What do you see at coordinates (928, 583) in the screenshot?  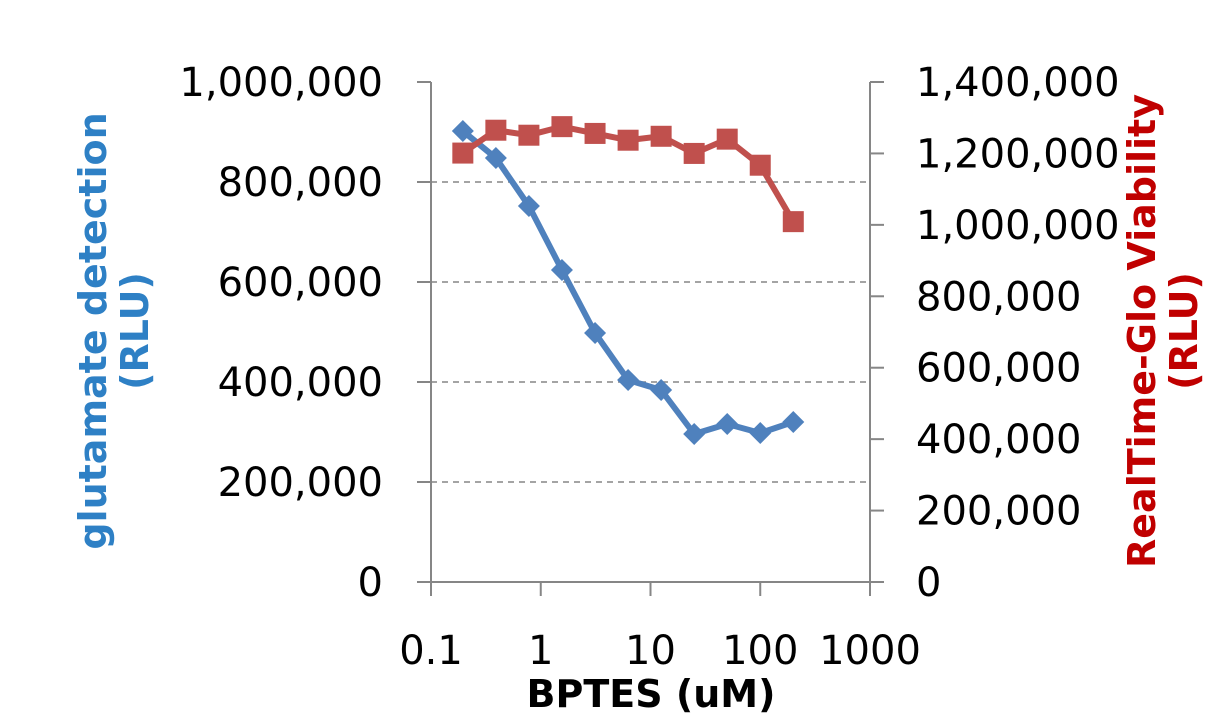 I see `y2-tick-label: 0` at bounding box center [928, 583].